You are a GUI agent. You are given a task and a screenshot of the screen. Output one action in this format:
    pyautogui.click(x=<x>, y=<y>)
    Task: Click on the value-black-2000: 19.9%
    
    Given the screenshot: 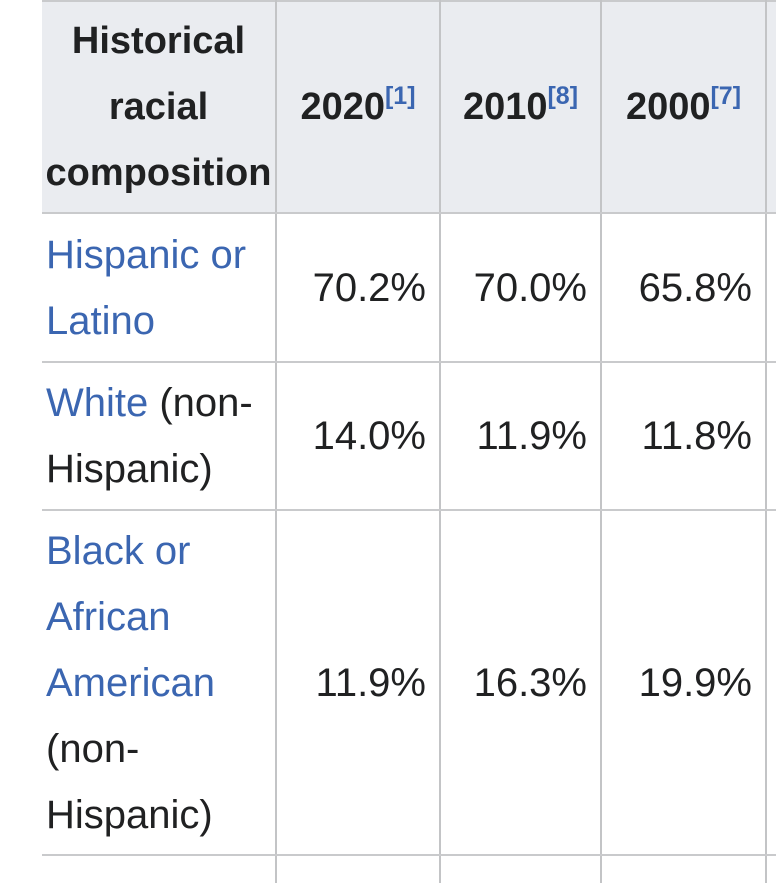 What is the action you would take?
    pyautogui.click(x=684, y=683)
    